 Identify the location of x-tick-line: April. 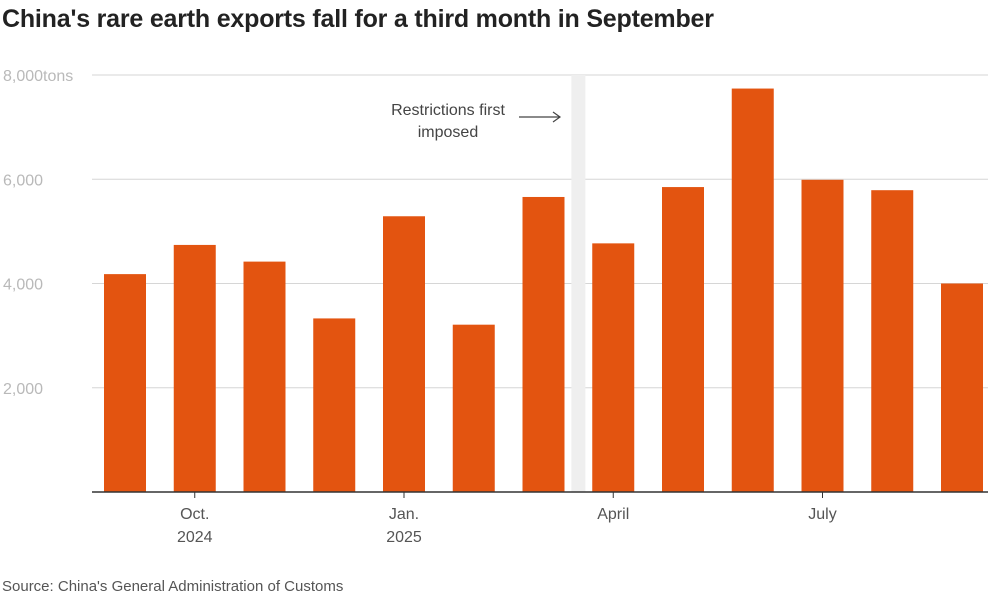
(613, 514).